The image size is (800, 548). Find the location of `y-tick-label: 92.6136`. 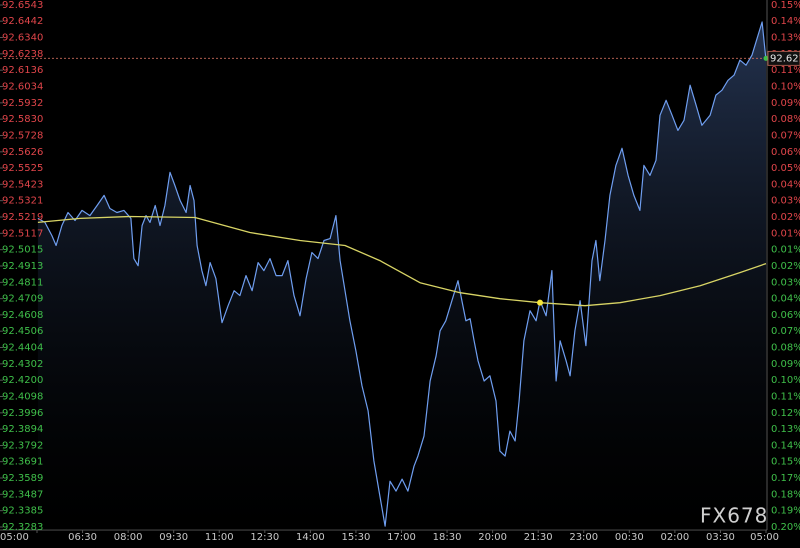

y-tick-label: 92.6136 is located at coordinates (22, 70).